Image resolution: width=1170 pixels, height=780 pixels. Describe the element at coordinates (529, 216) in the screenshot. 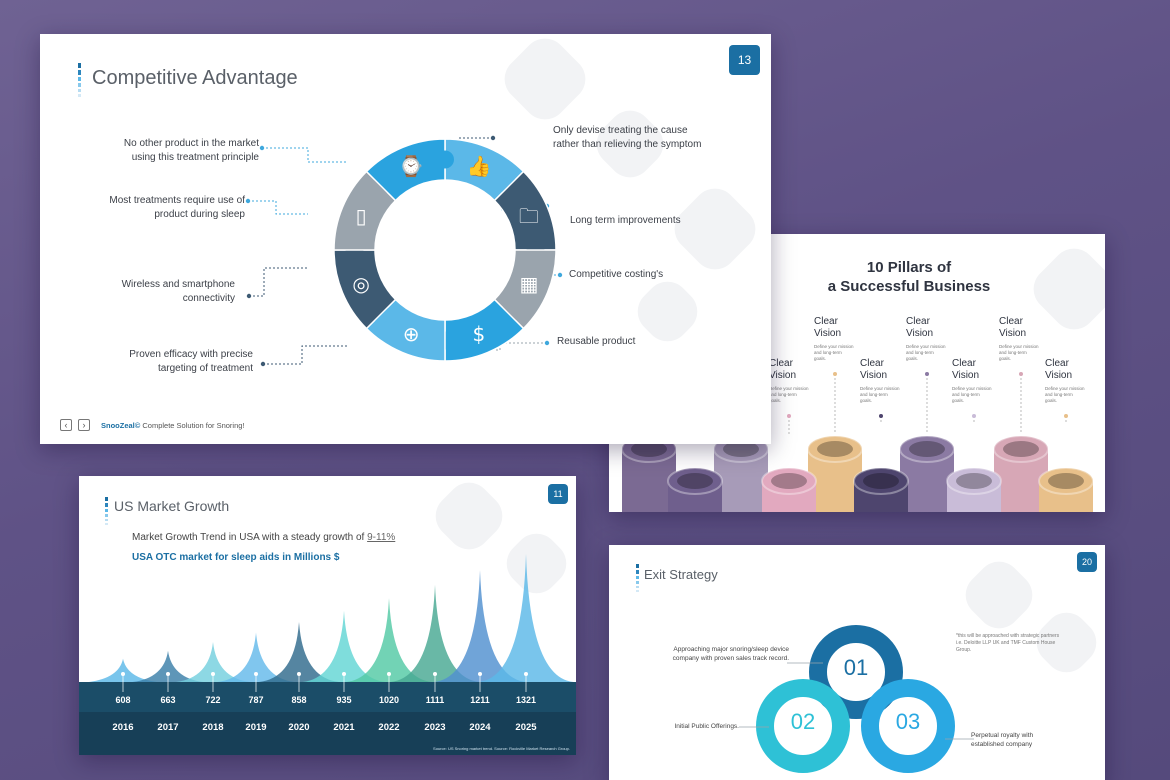

I see `folder-plus-icon: 🗀` at that location.